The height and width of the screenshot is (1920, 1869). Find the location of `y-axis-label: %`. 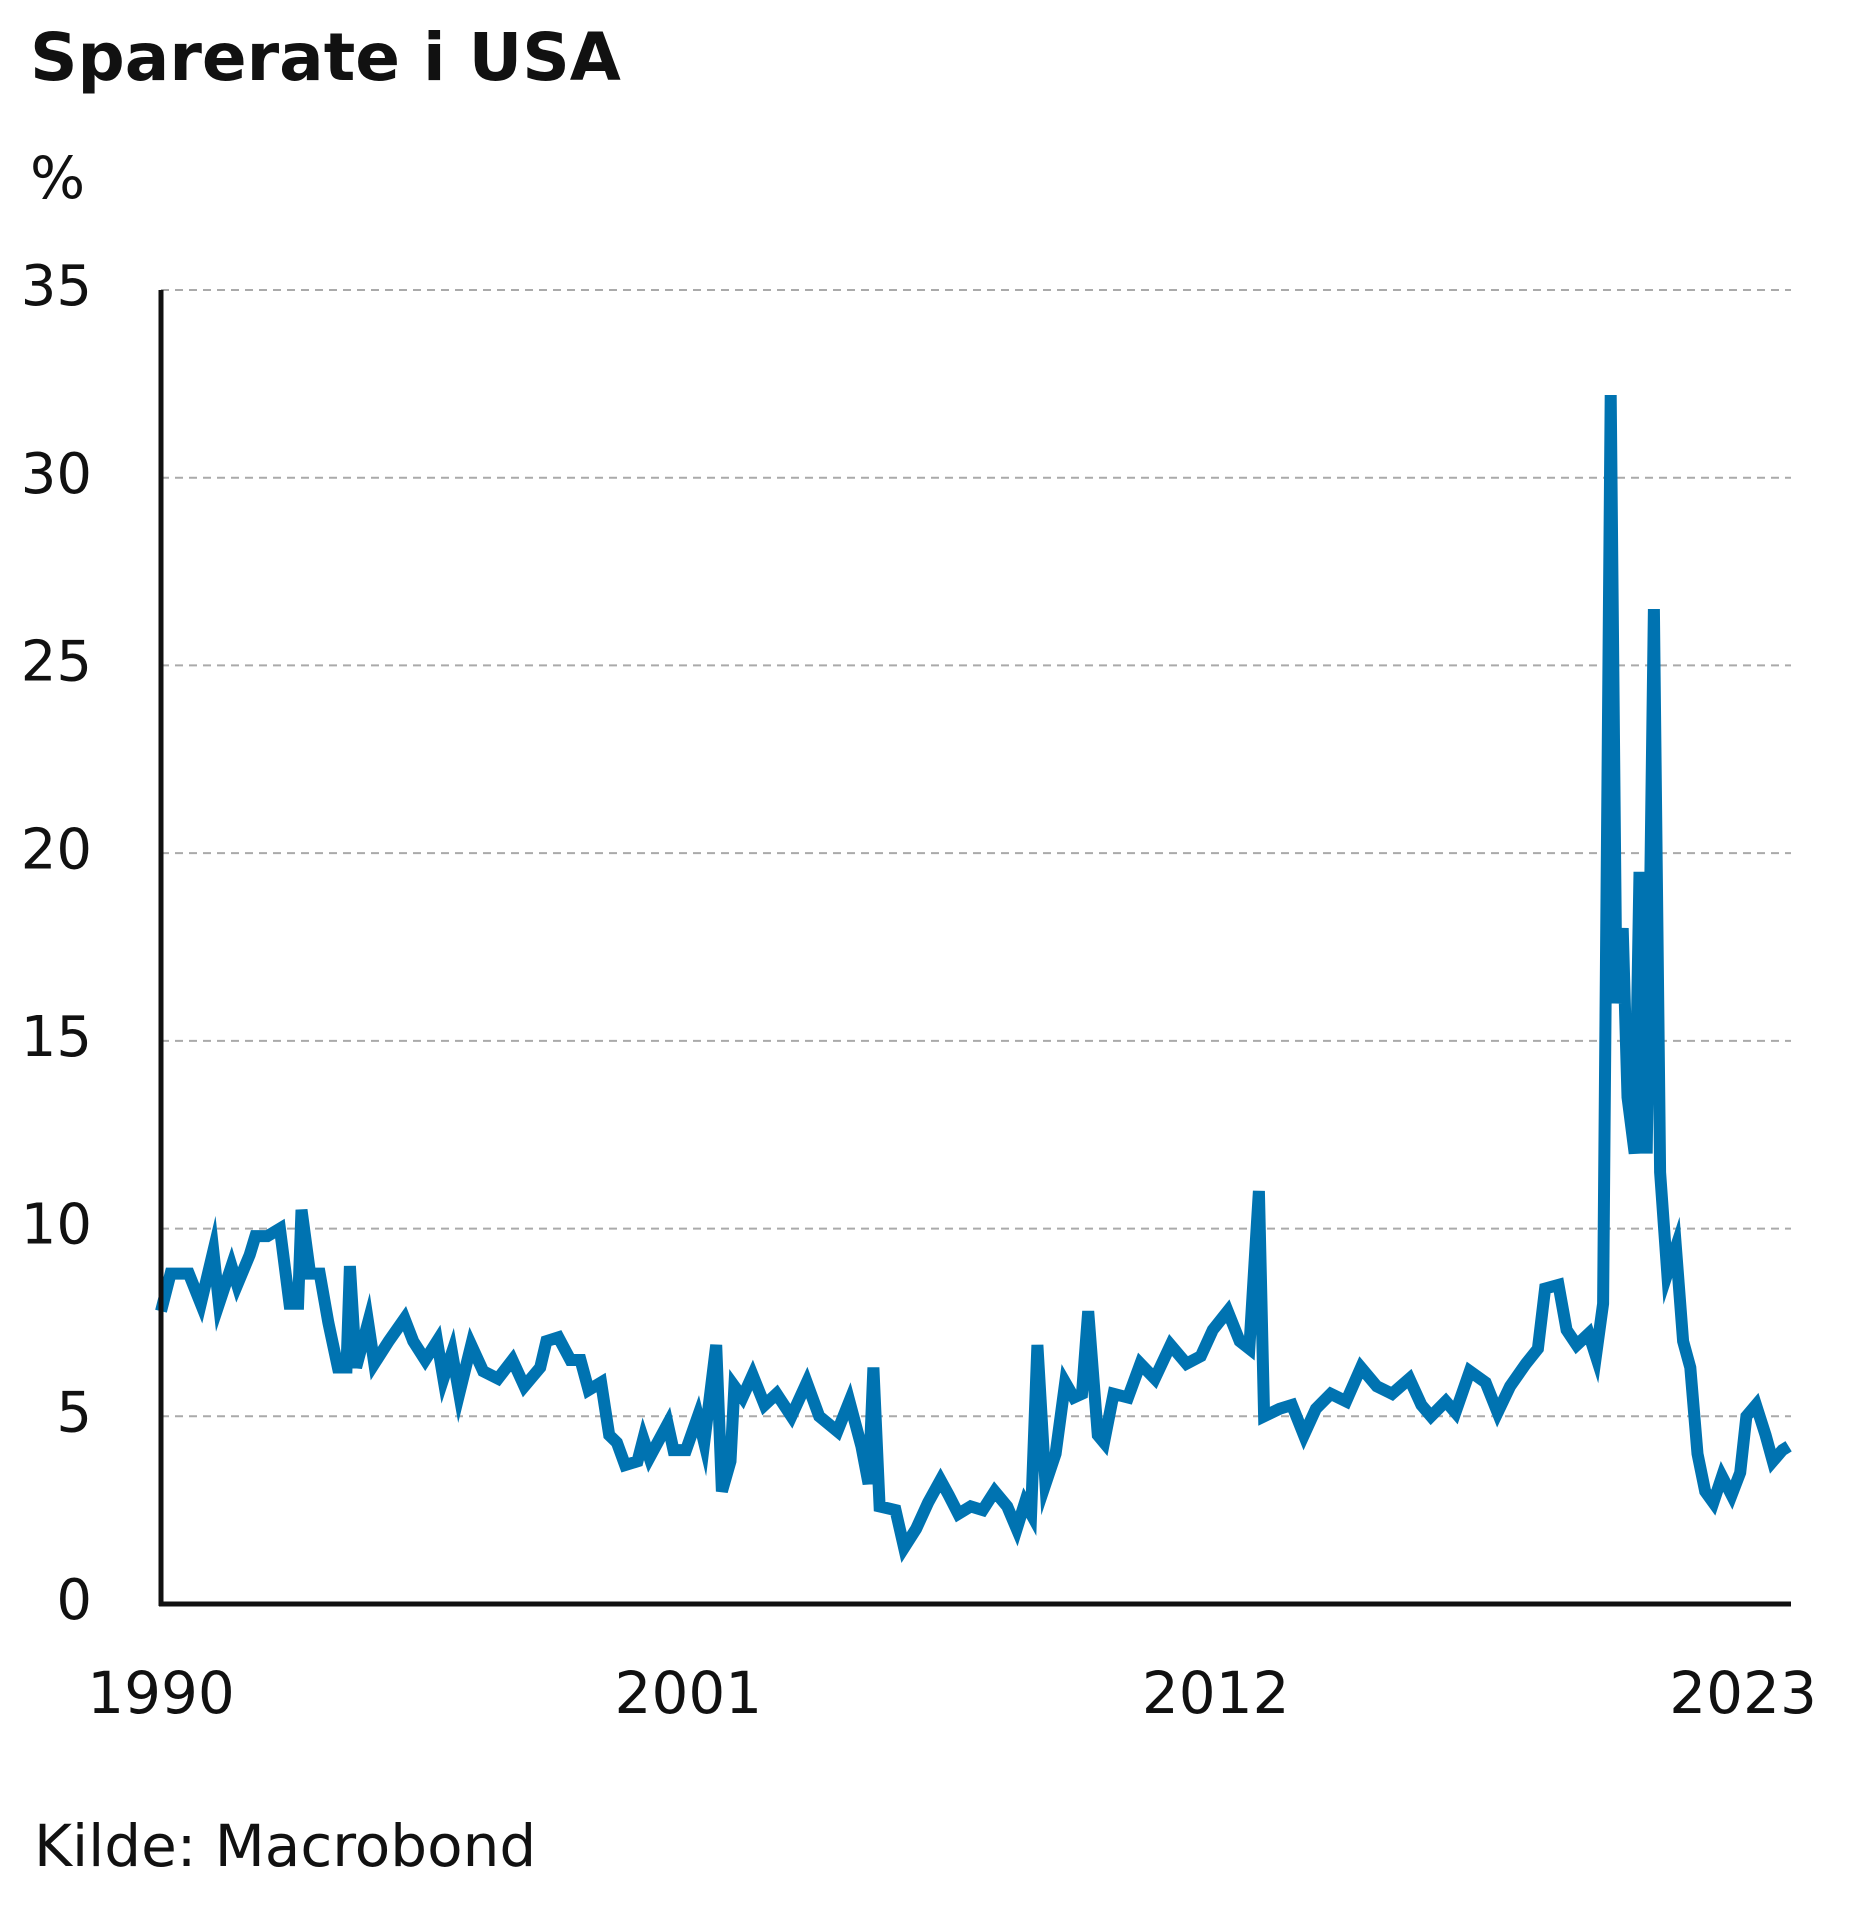

y-axis-label: % is located at coordinates (57, 178).